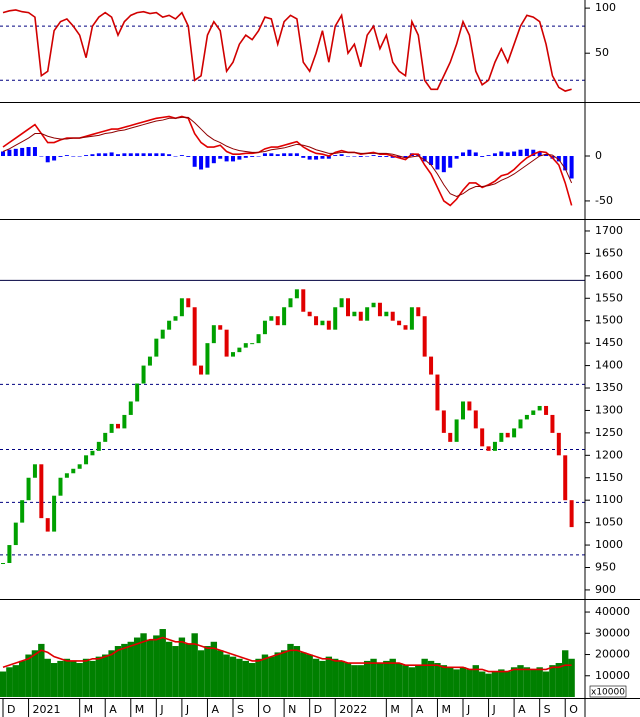 This screenshot has height=717, width=640. Describe the element at coordinates (318, 709) in the screenshot. I see `x-tick-label: D` at that location.